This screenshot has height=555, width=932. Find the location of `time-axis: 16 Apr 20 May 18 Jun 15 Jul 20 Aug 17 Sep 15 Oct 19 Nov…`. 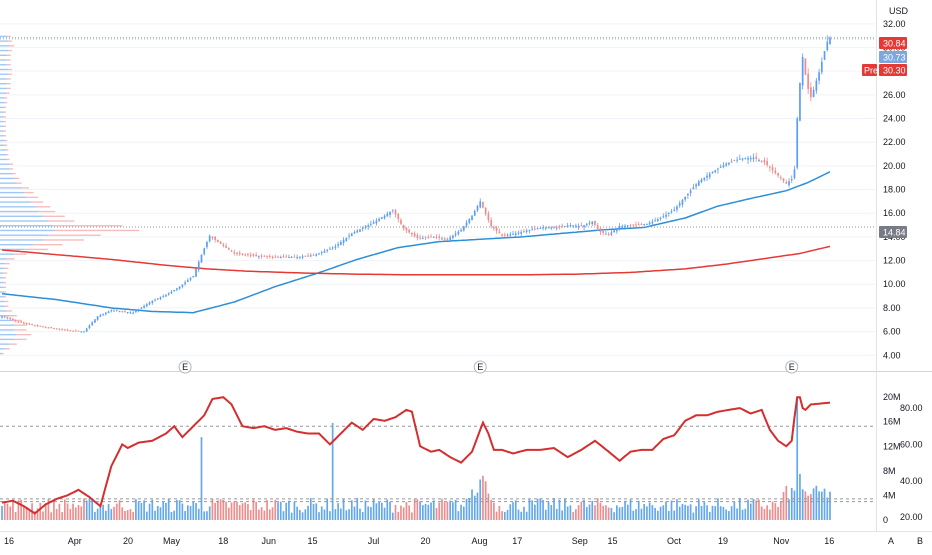

time-axis: 16 Apr 20 May 18 Jun 15 Jul 20 Aug 17 Sep 15 Oct 19 Nov… is located at coordinates (419, 541).